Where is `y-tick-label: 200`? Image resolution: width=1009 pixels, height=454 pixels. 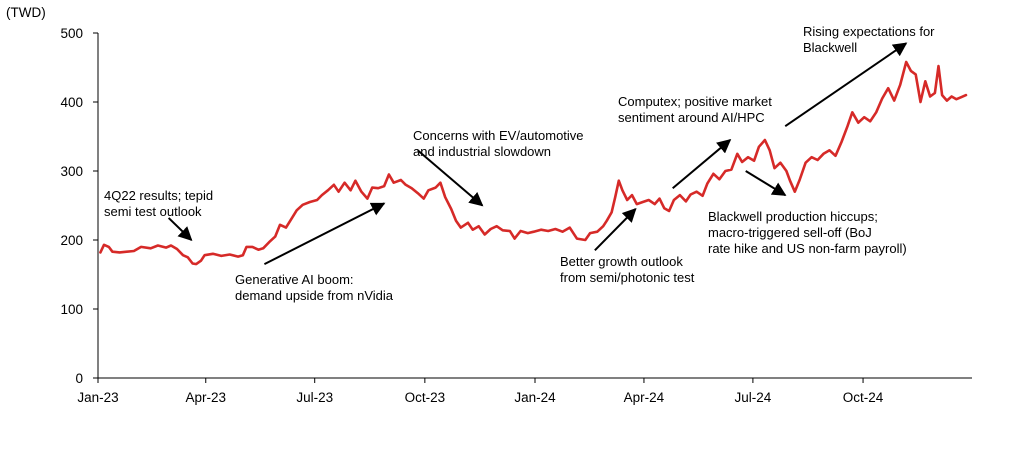
y-tick-label: 200 is located at coordinates (71, 240).